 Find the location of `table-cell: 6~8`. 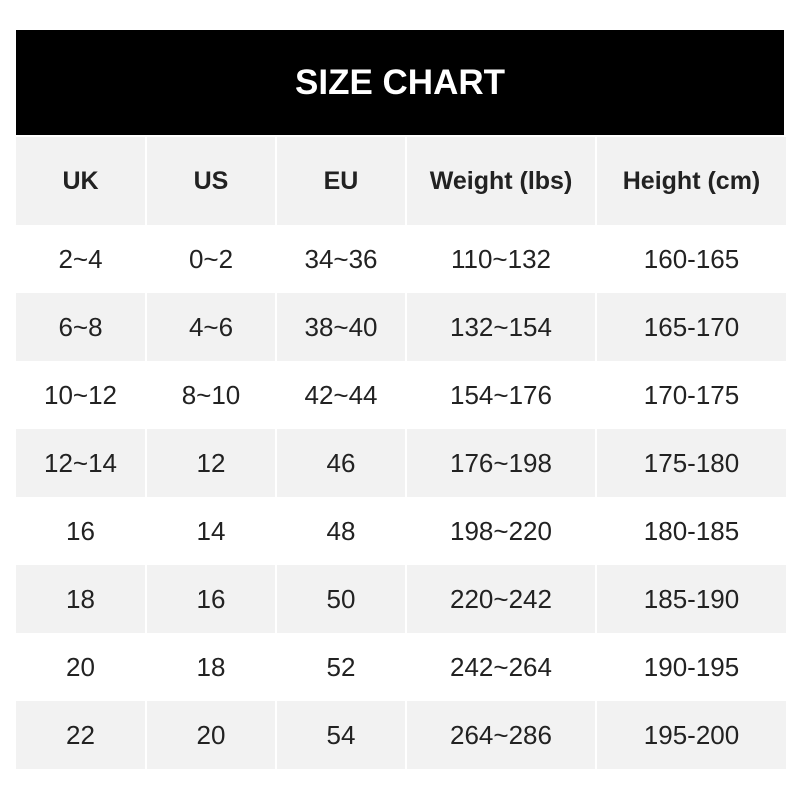

table-cell: 6~8 is located at coordinates (80, 327).